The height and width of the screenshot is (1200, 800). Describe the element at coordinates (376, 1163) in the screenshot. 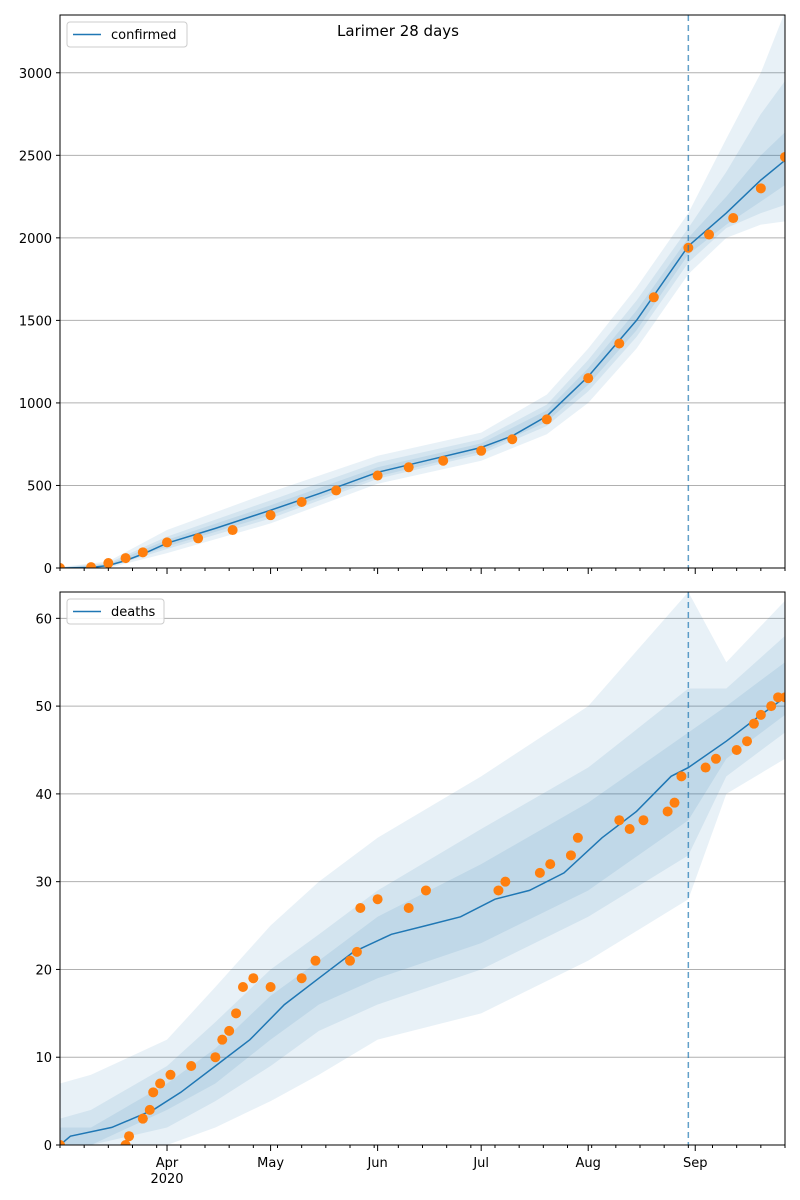

I see `x-tick-label: Jun` at that location.